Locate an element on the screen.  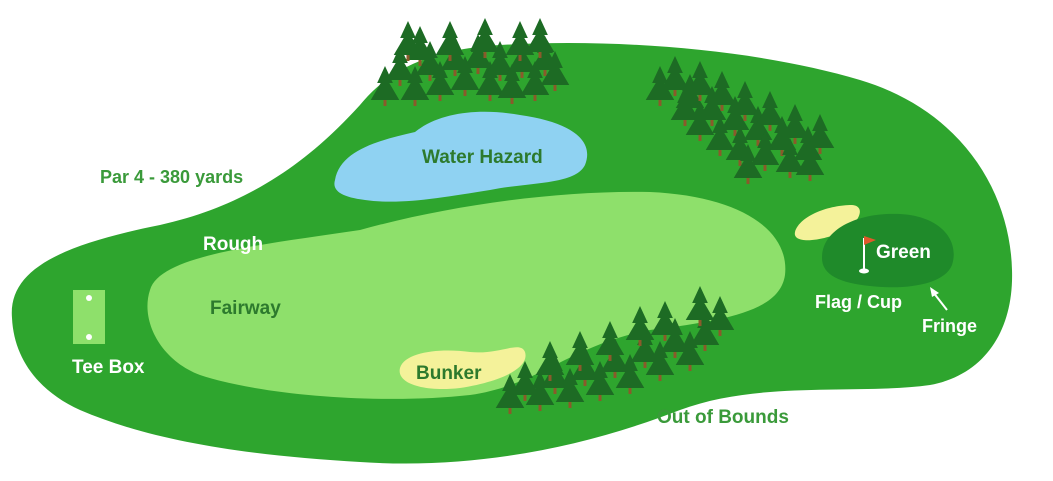
bunker-greenside is located at coordinates (827, 223).